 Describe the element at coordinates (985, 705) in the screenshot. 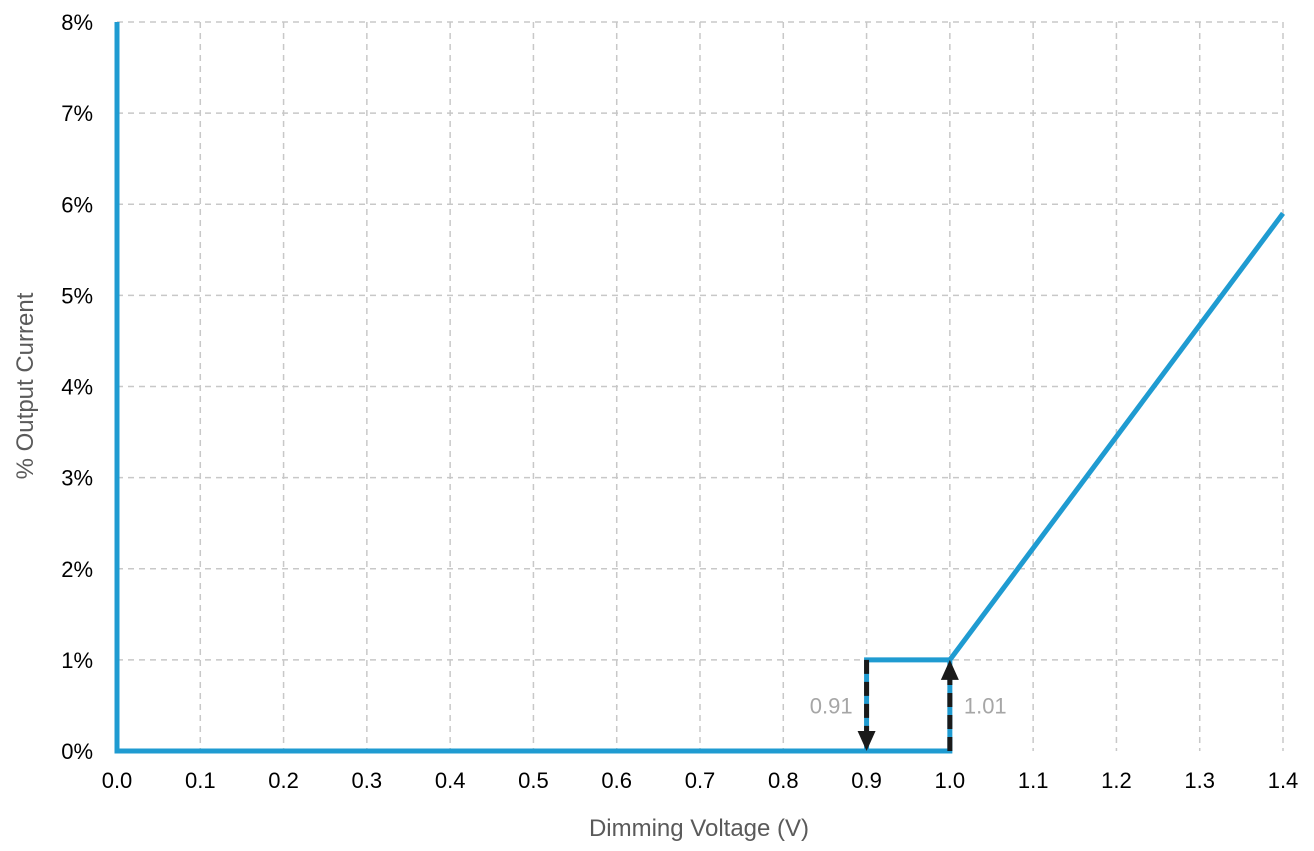

I see `annotation-label-2: 1.01` at that location.